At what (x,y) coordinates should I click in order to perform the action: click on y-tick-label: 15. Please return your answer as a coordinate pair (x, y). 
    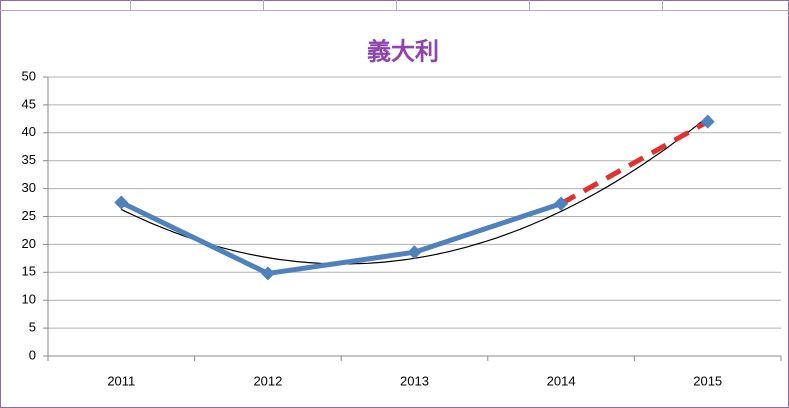
    Looking at the image, I should click on (29, 271).